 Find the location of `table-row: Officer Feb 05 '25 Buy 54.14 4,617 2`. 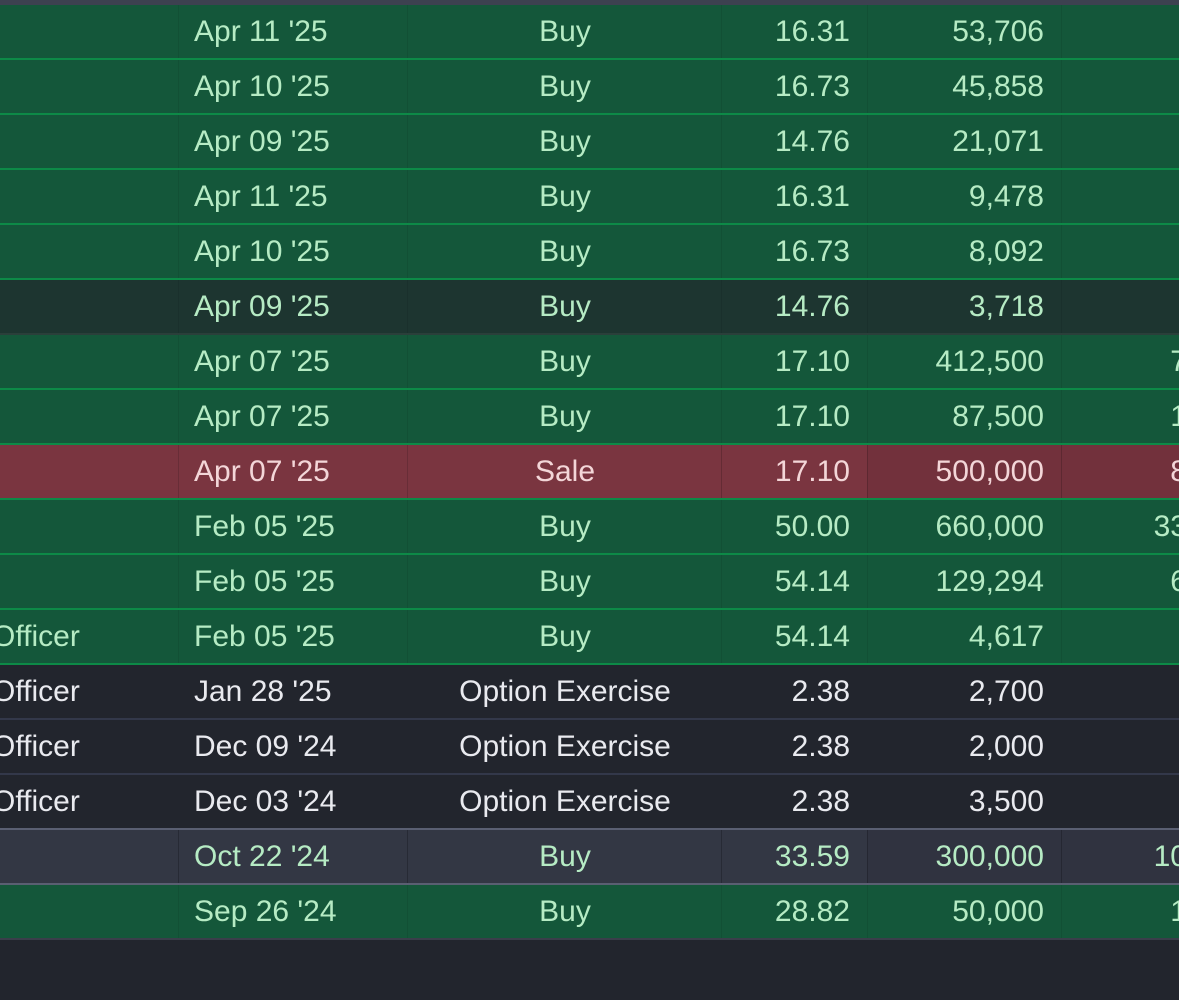

table-row: Officer Feb 05 '25 Buy 54.14 4,617 2 is located at coordinates (589, 637).